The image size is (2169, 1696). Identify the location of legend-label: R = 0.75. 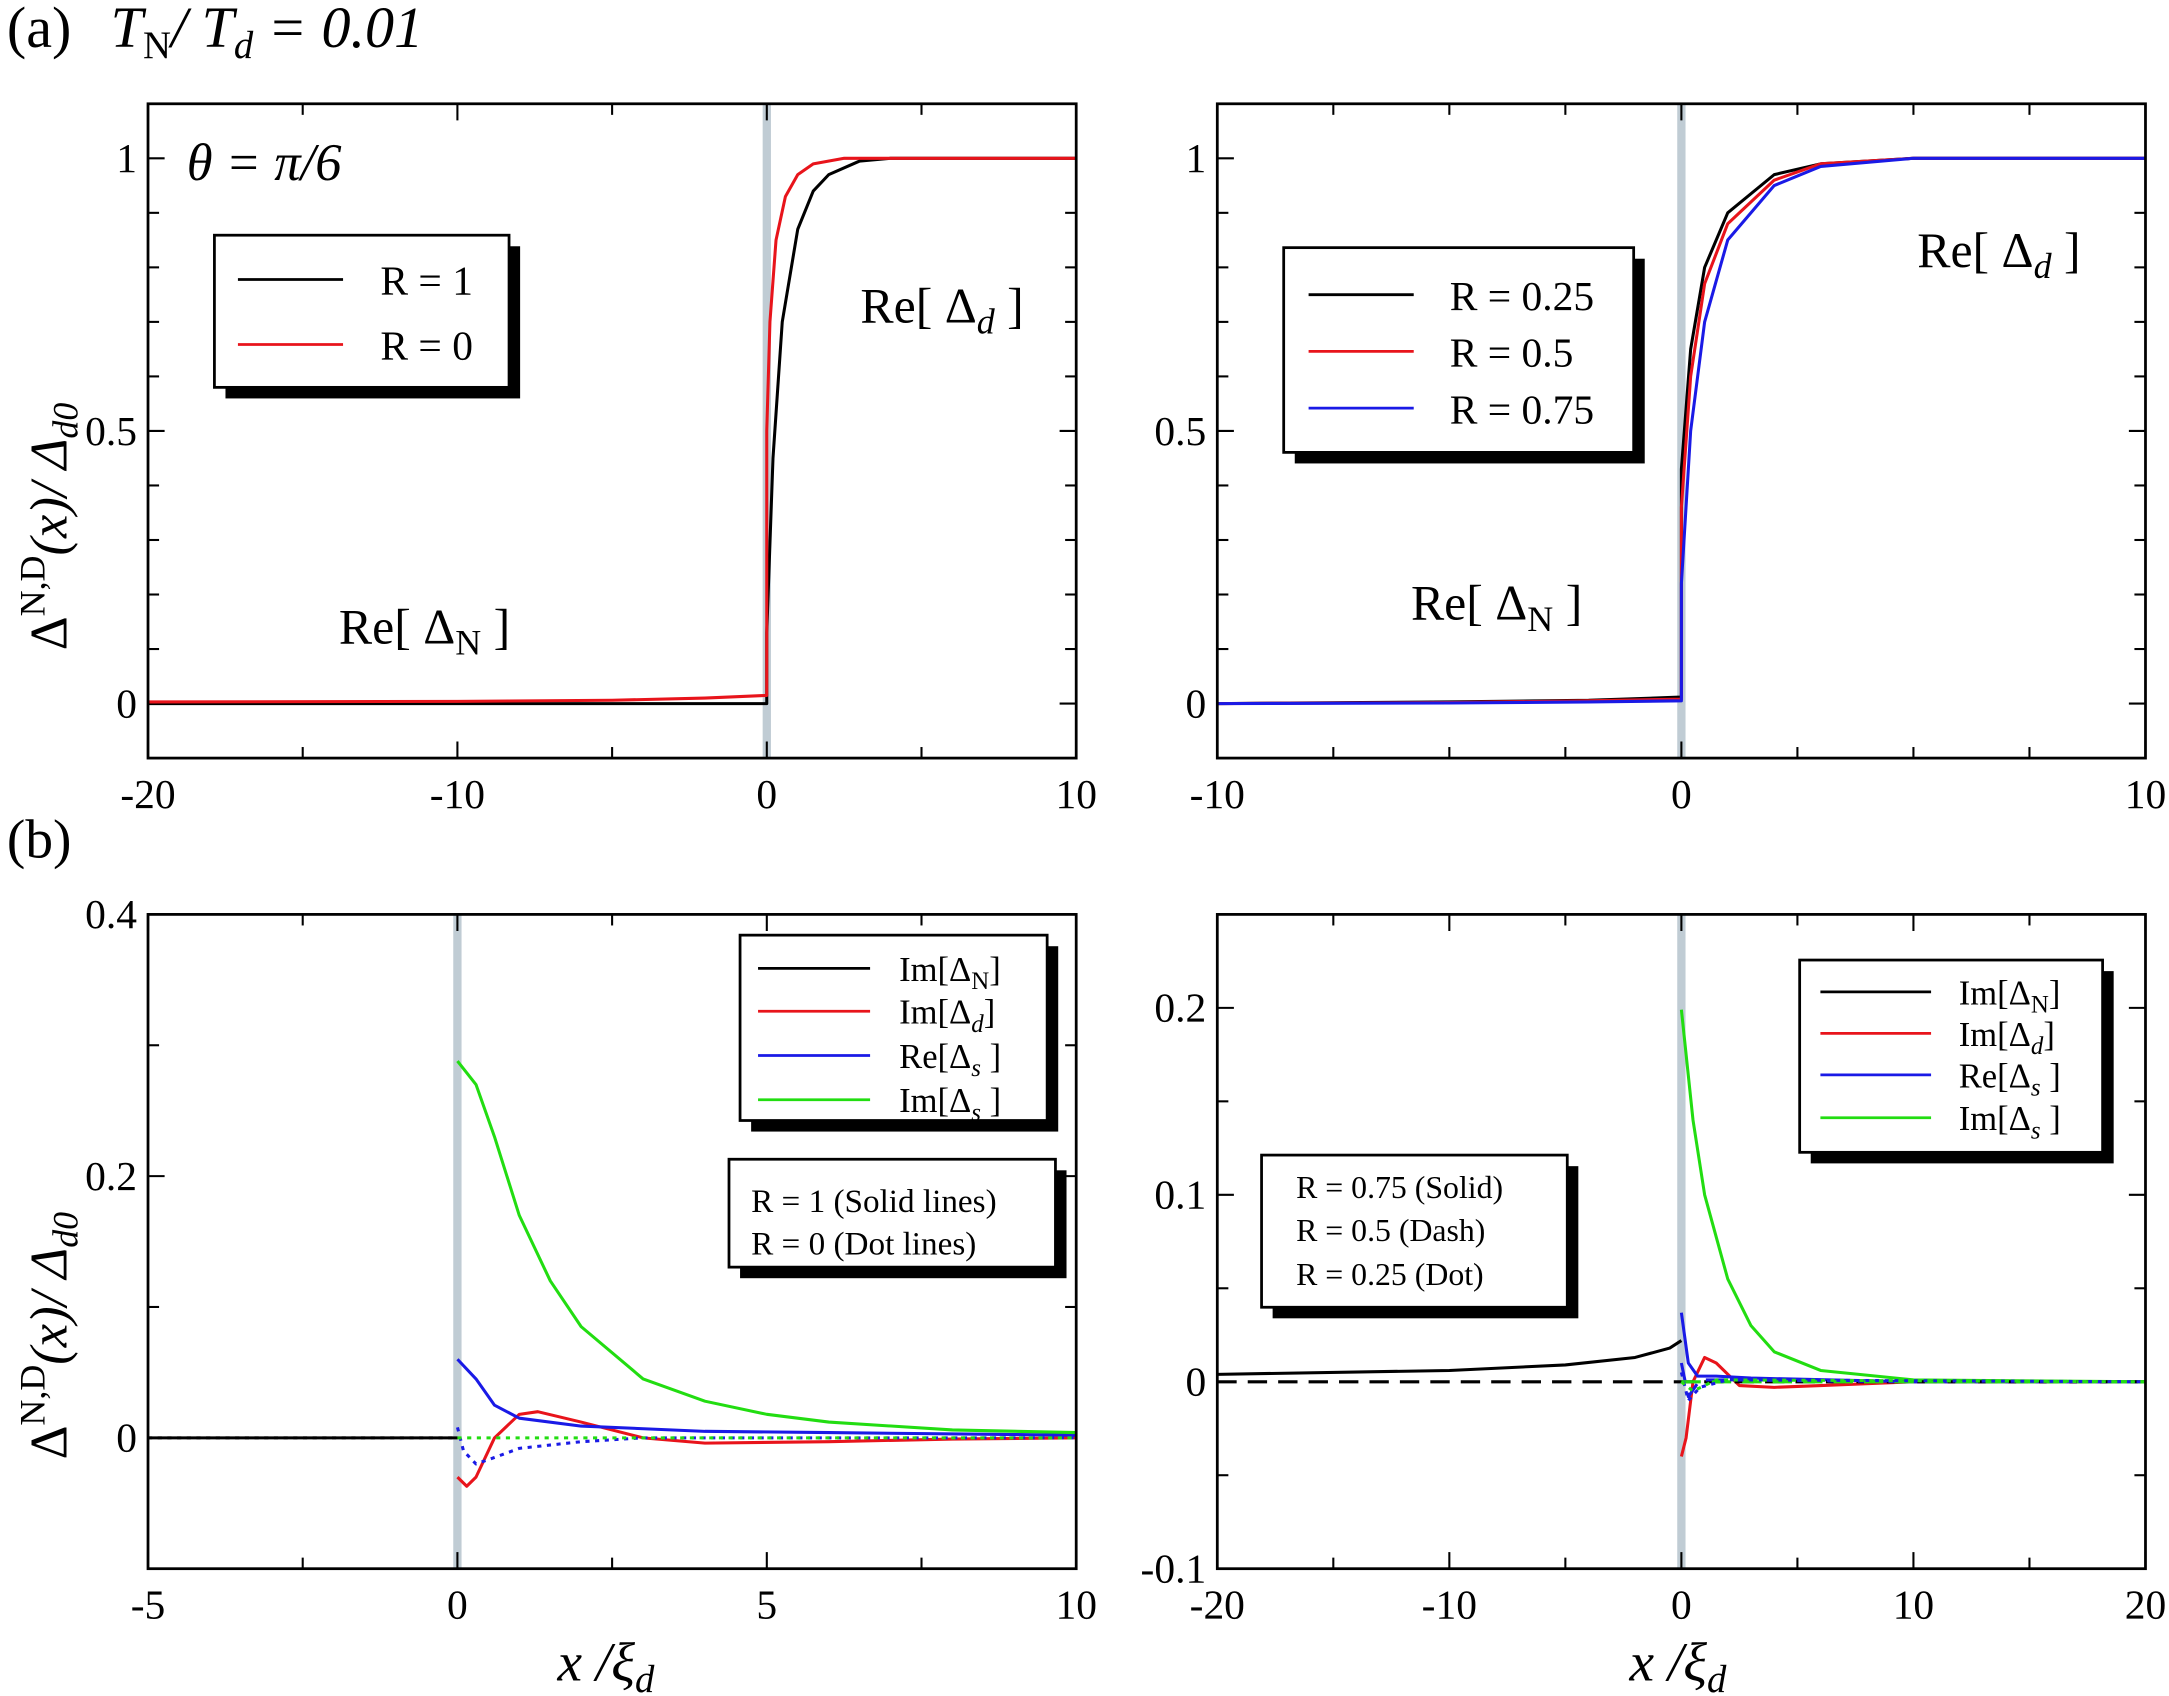
(1522, 409).